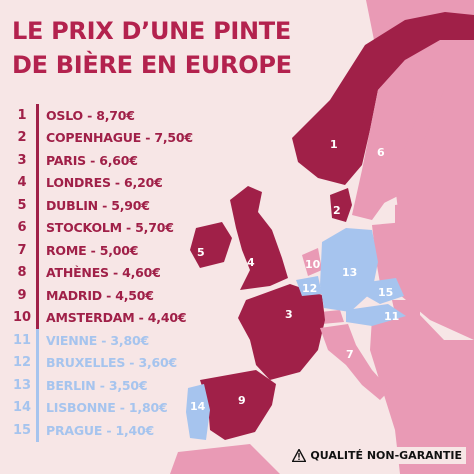 The image size is (474, 474). What do you see at coordinates (242, 400) in the screenshot?
I see `map-label-spain: 9` at bounding box center [242, 400].